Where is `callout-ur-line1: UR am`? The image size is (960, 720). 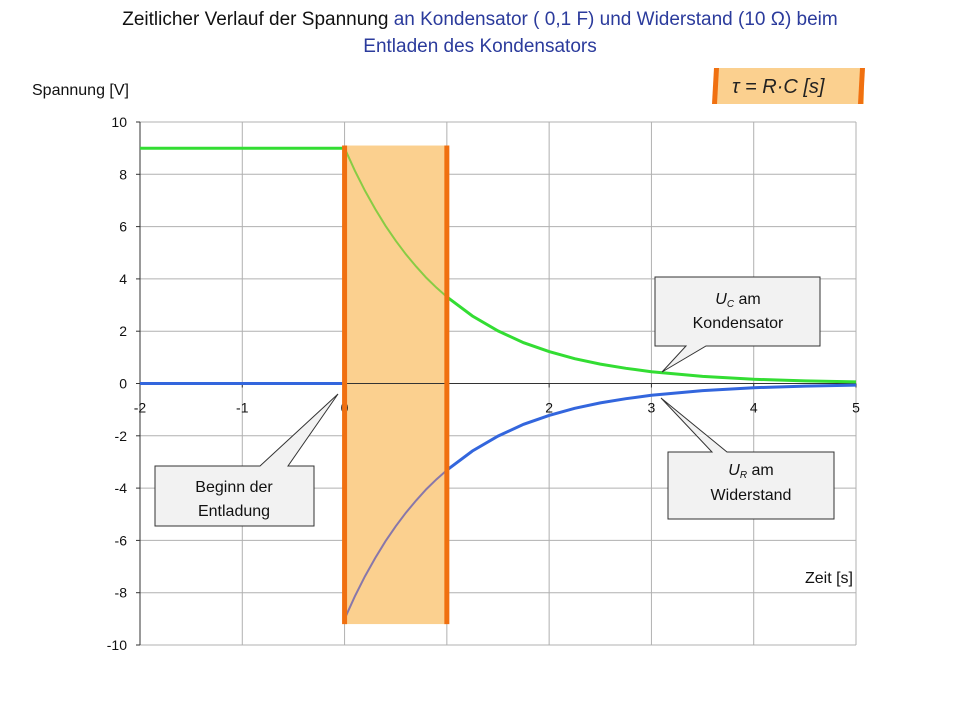 callout-ur-line1: UR am is located at coordinates (750, 471).